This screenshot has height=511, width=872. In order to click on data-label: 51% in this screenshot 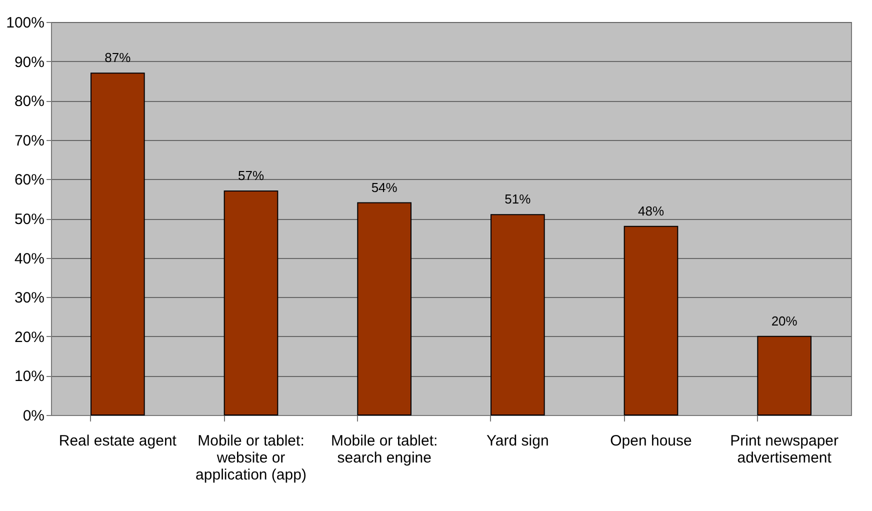, I will do `click(518, 199)`.